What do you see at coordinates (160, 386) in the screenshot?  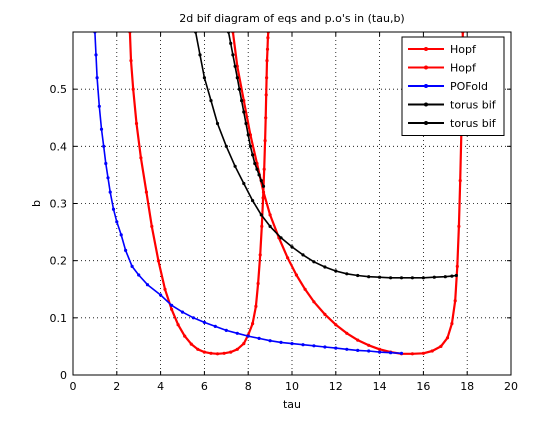 I see `x-tick-label: 4` at bounding box center [160, 386].